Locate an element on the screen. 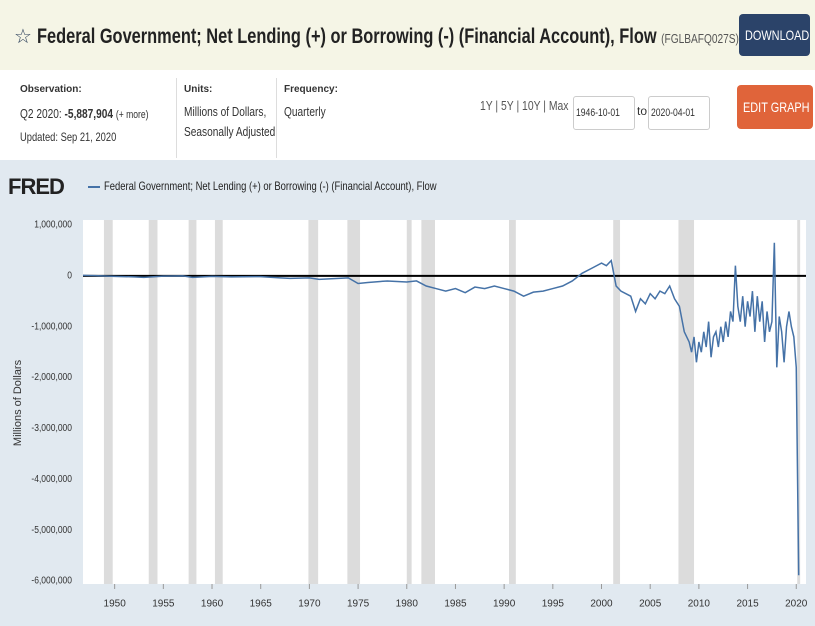 The width and height of the screenshot is (815, 626). edit-label: EDIT GRAPH is located at coordinates (776, 107).